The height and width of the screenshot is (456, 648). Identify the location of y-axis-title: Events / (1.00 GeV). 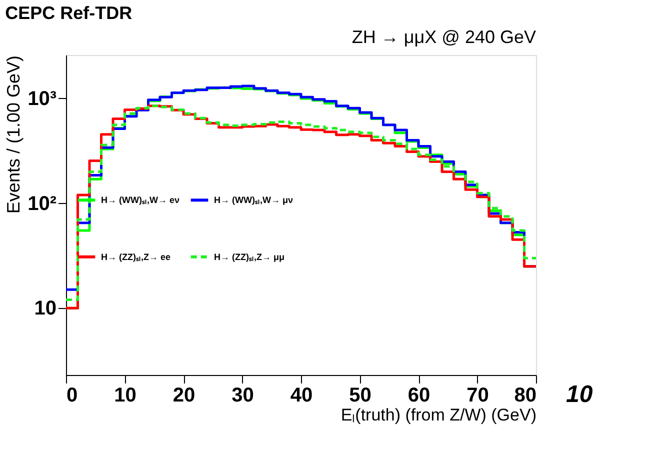
(14, 135).